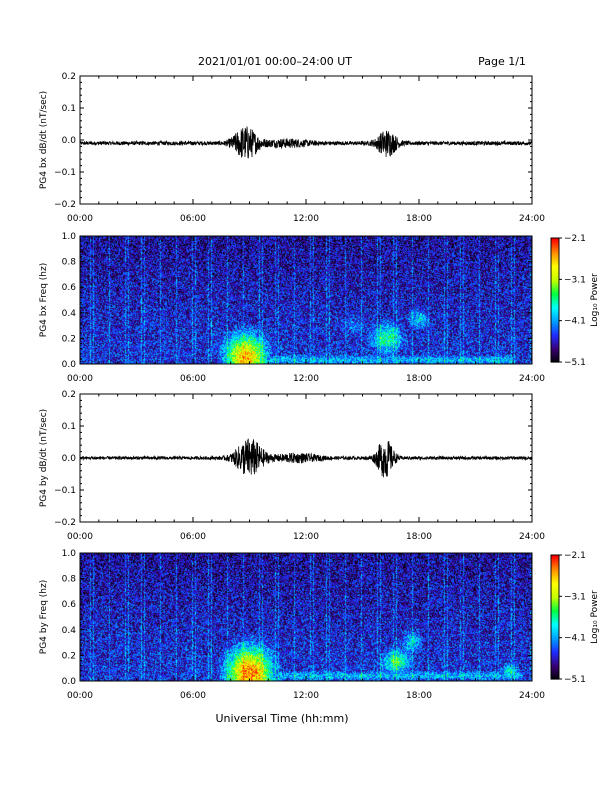 The width and height of the screenshot is (612, 792). I want to click on y-tick-label: 0.6, so click(69, 288).